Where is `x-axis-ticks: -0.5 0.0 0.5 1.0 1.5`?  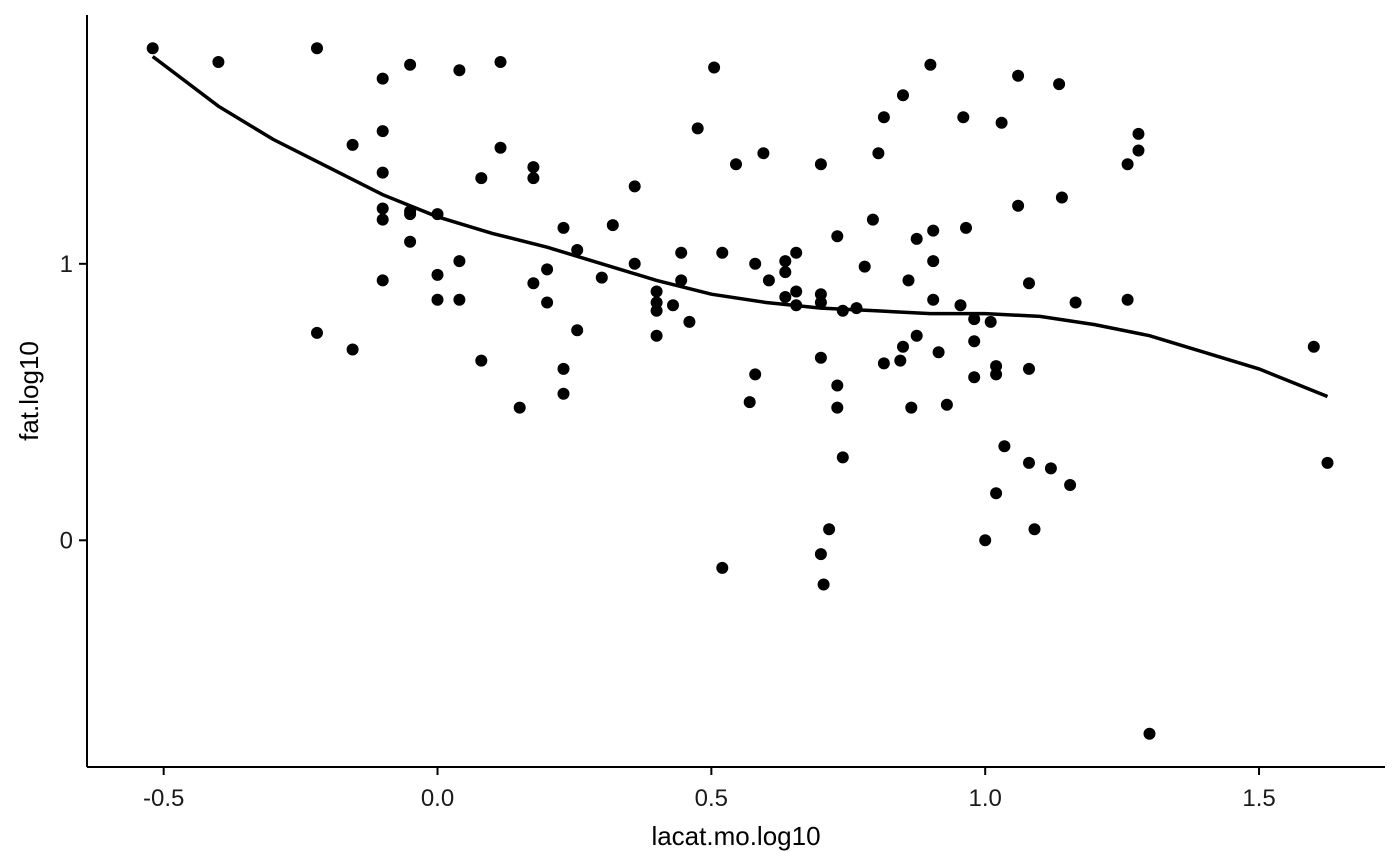
x-axis-ticks: -0.5 0.0 0.5 1.0 1.5 is located at coordinates (709, 789).